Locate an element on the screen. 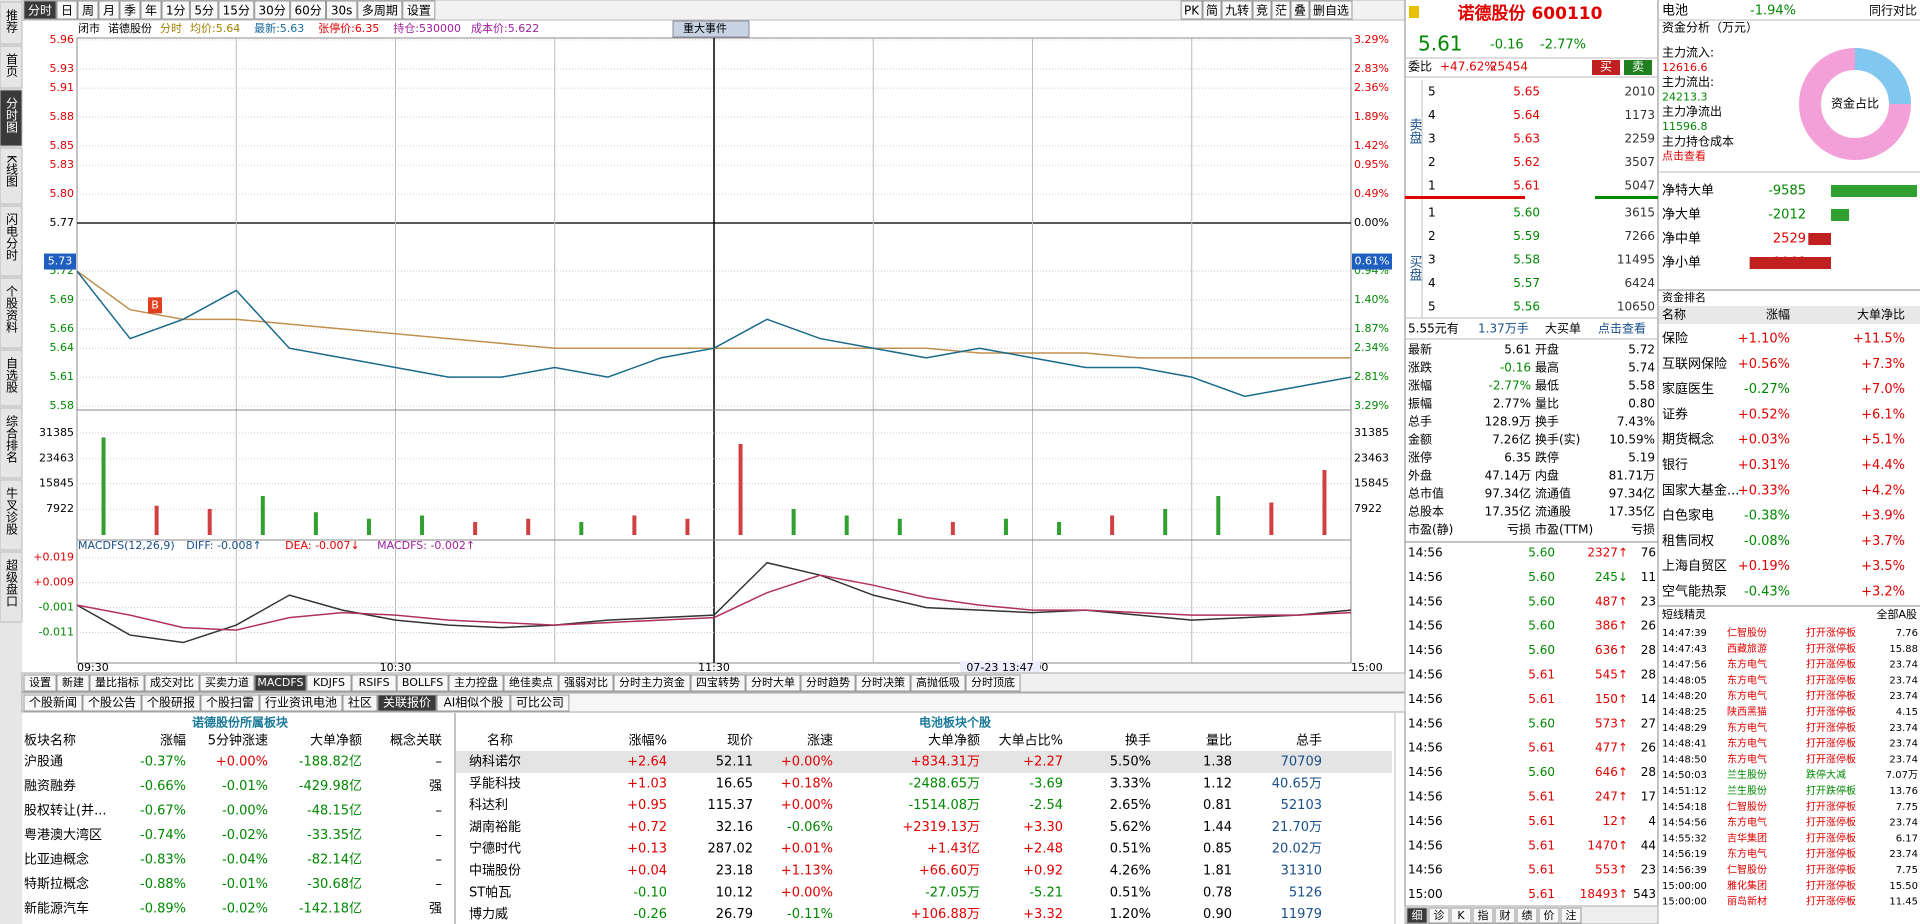  change-pct: -2.77% is located at coordinates (1563, 45).